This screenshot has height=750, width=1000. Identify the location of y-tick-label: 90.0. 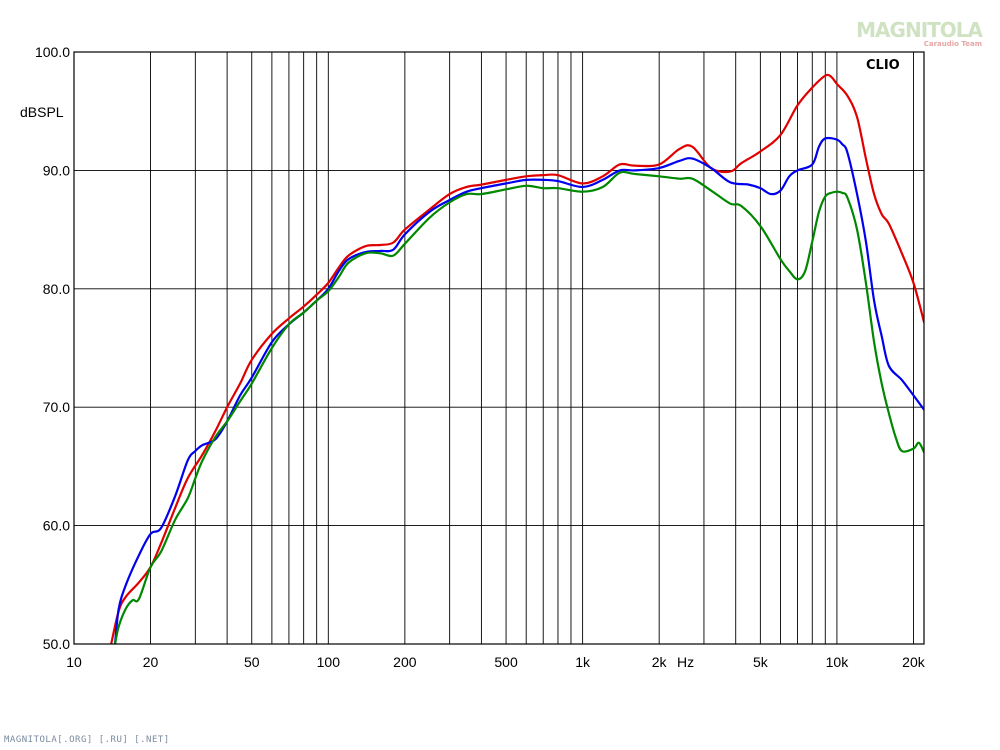
(56, 170).